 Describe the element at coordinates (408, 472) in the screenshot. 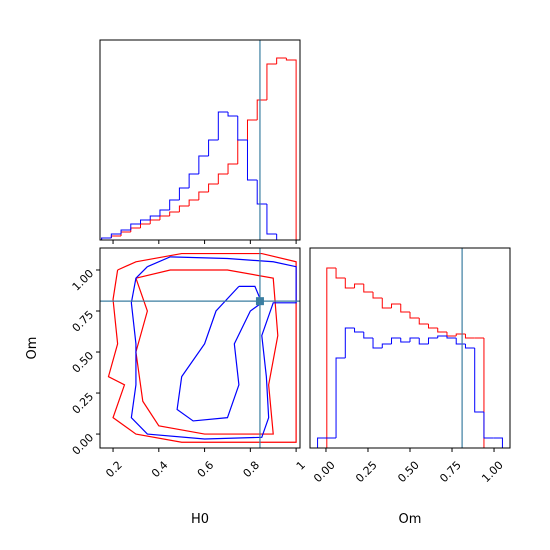

I see `x-tick-label: 0.50` at that location.